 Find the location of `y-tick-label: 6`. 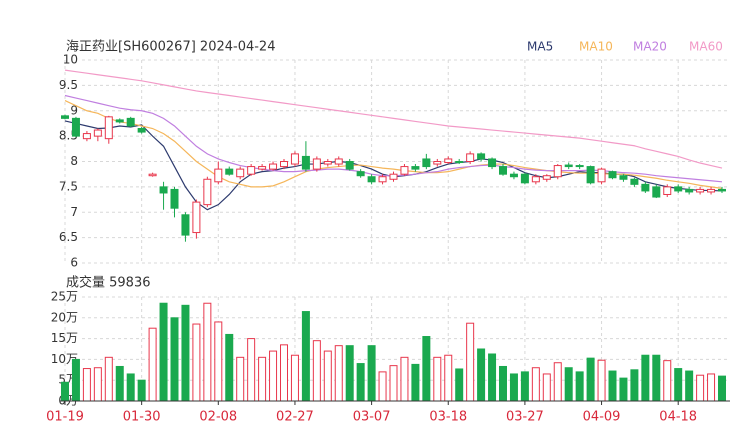

y-tick-label: 6 is located at coordinates (74, 263).